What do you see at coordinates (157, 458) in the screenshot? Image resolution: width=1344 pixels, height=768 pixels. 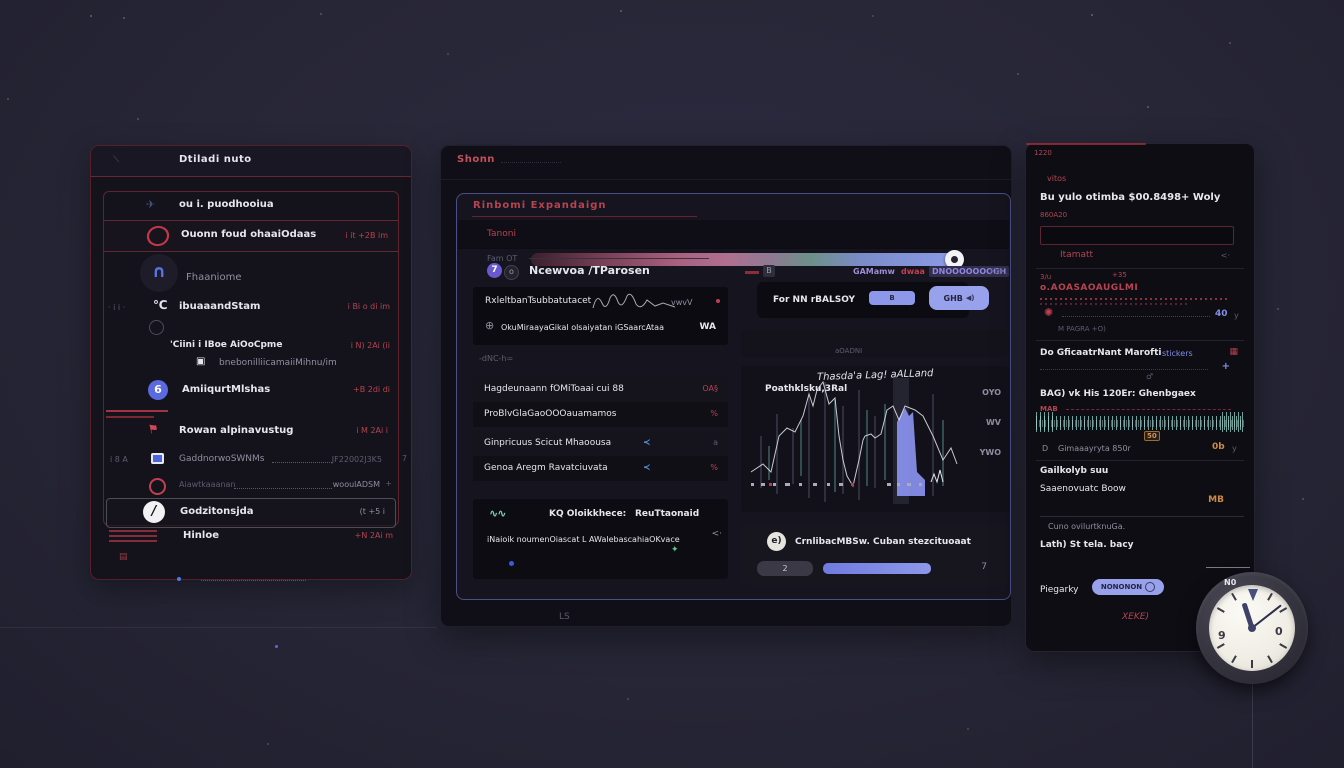 I see `mini-flag-icon` at bounding box center [157, 458].